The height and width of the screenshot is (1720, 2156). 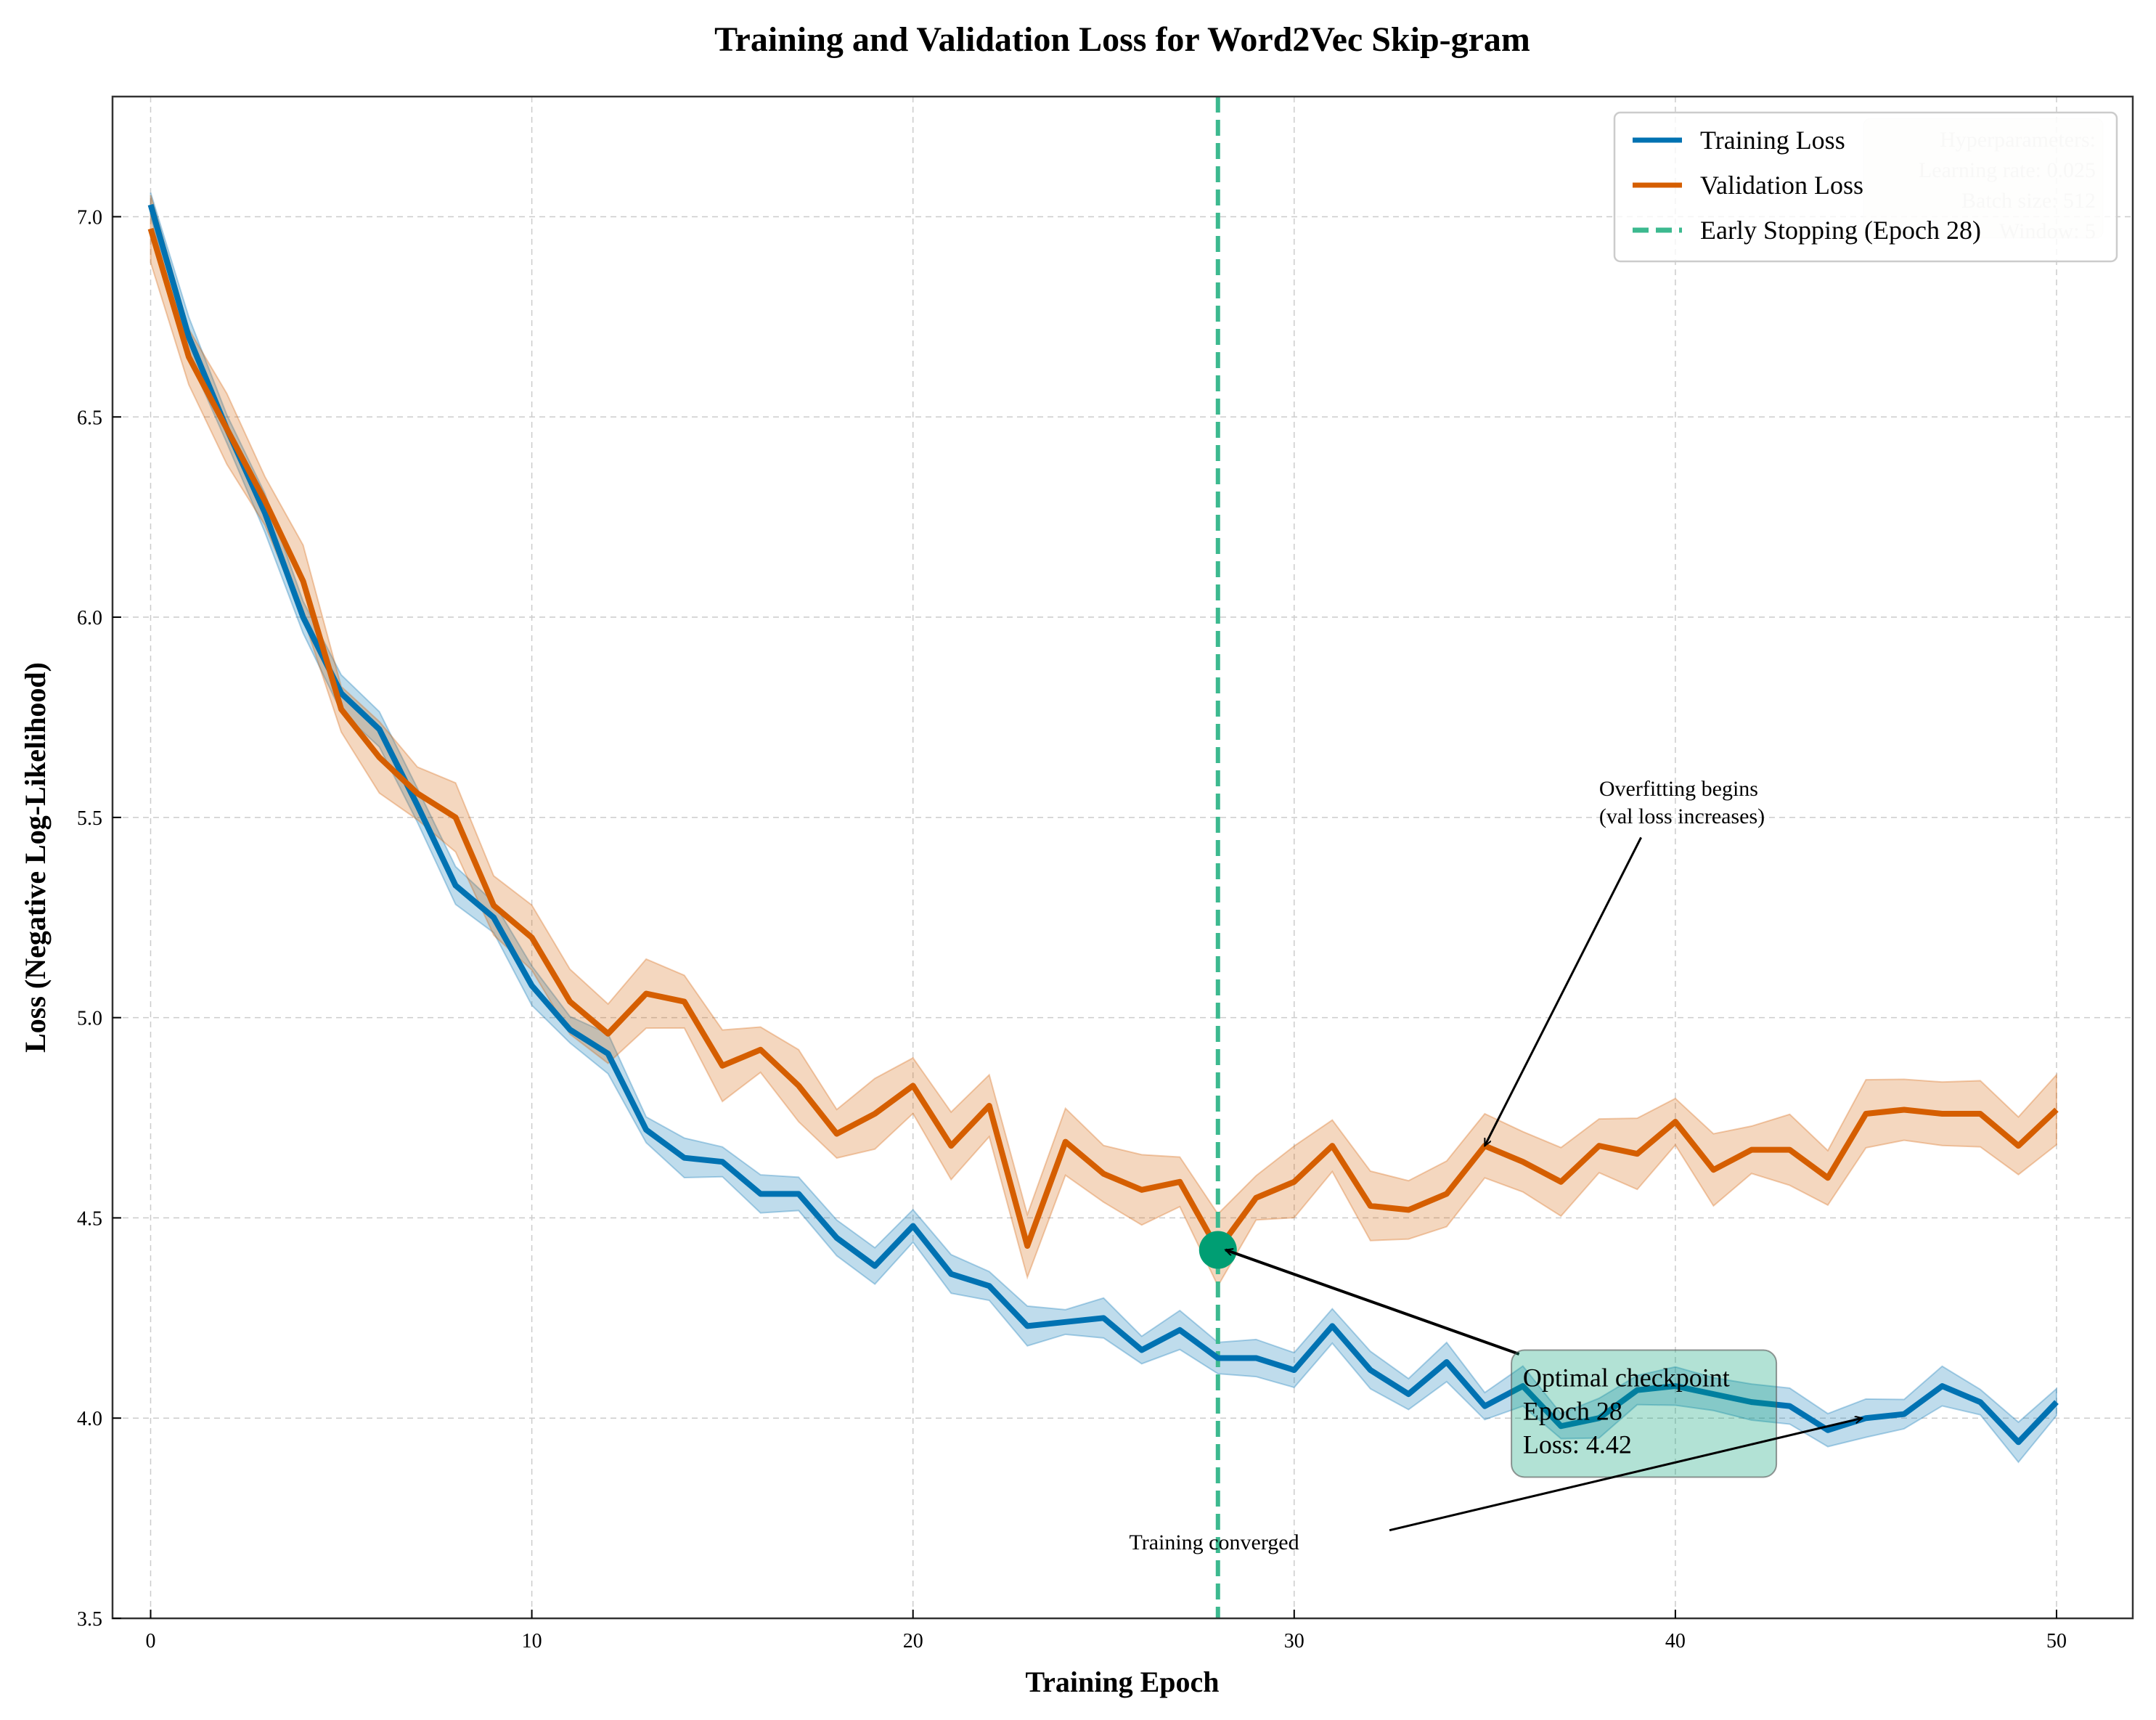 What do you see at coordinates (90, 819) in the screenshot?
I see `y-tick-label: 5.5` at bounding box center [90, 819].